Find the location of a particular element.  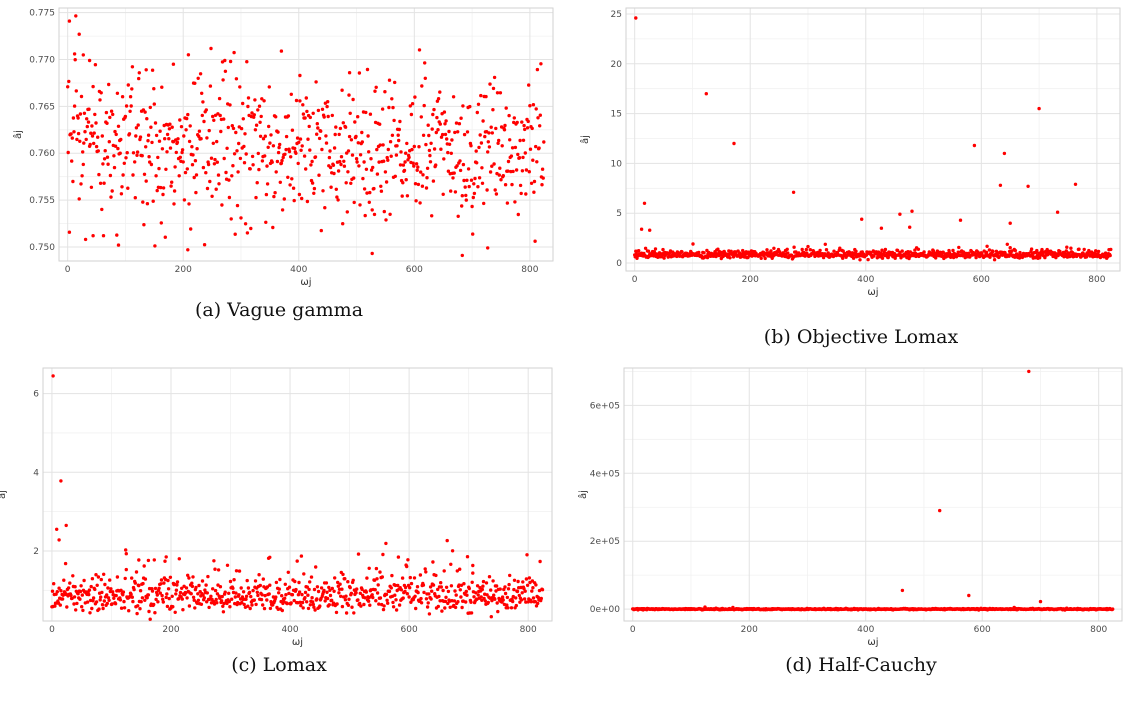

y-axis-label: âj is located at coordinates (18, 134).